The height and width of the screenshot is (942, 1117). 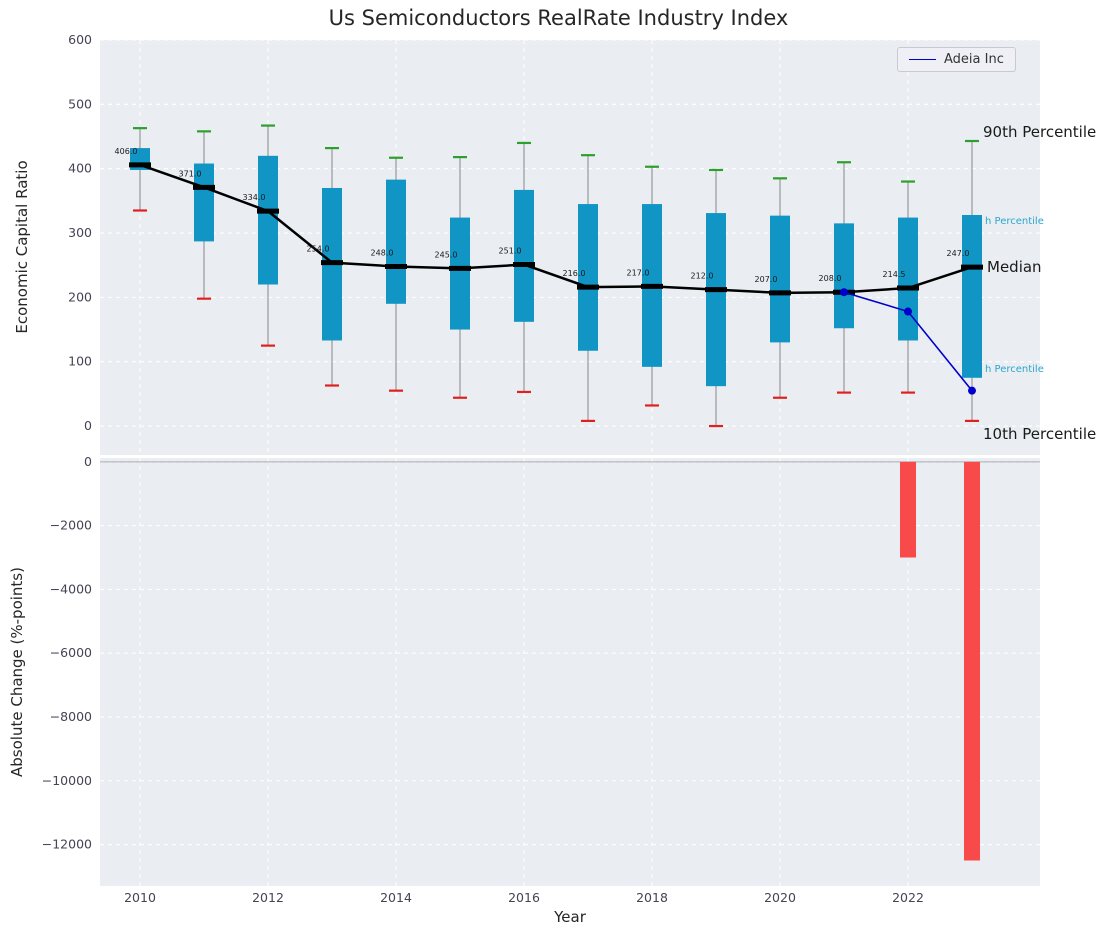 I want to click on boxplot-2014, so click(x=396, y=274).